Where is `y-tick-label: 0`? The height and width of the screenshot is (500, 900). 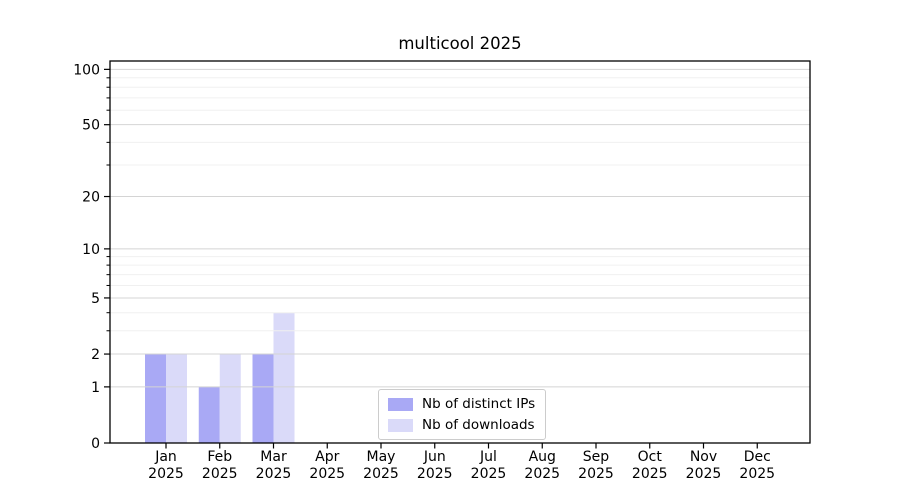
y-tick-label: 0 is located at coordinates (95, 444).